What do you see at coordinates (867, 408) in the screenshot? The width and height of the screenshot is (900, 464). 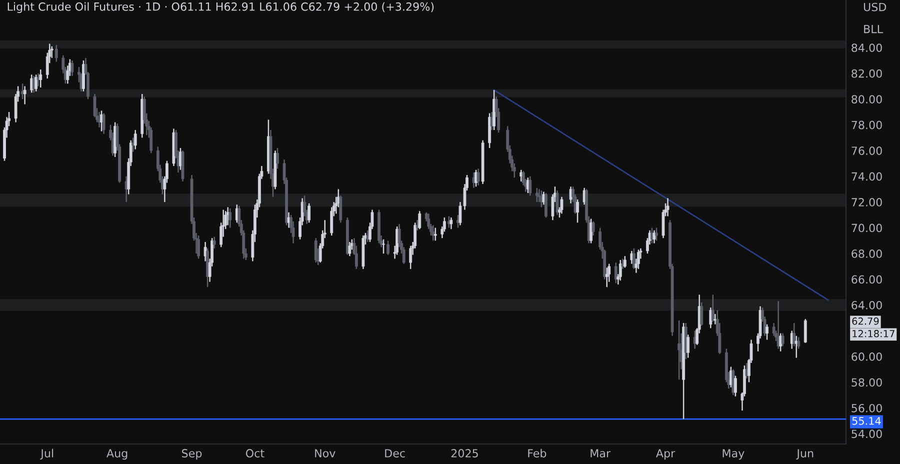 I see `y-tick-label: 56.00` at bounding box center [867, 408].